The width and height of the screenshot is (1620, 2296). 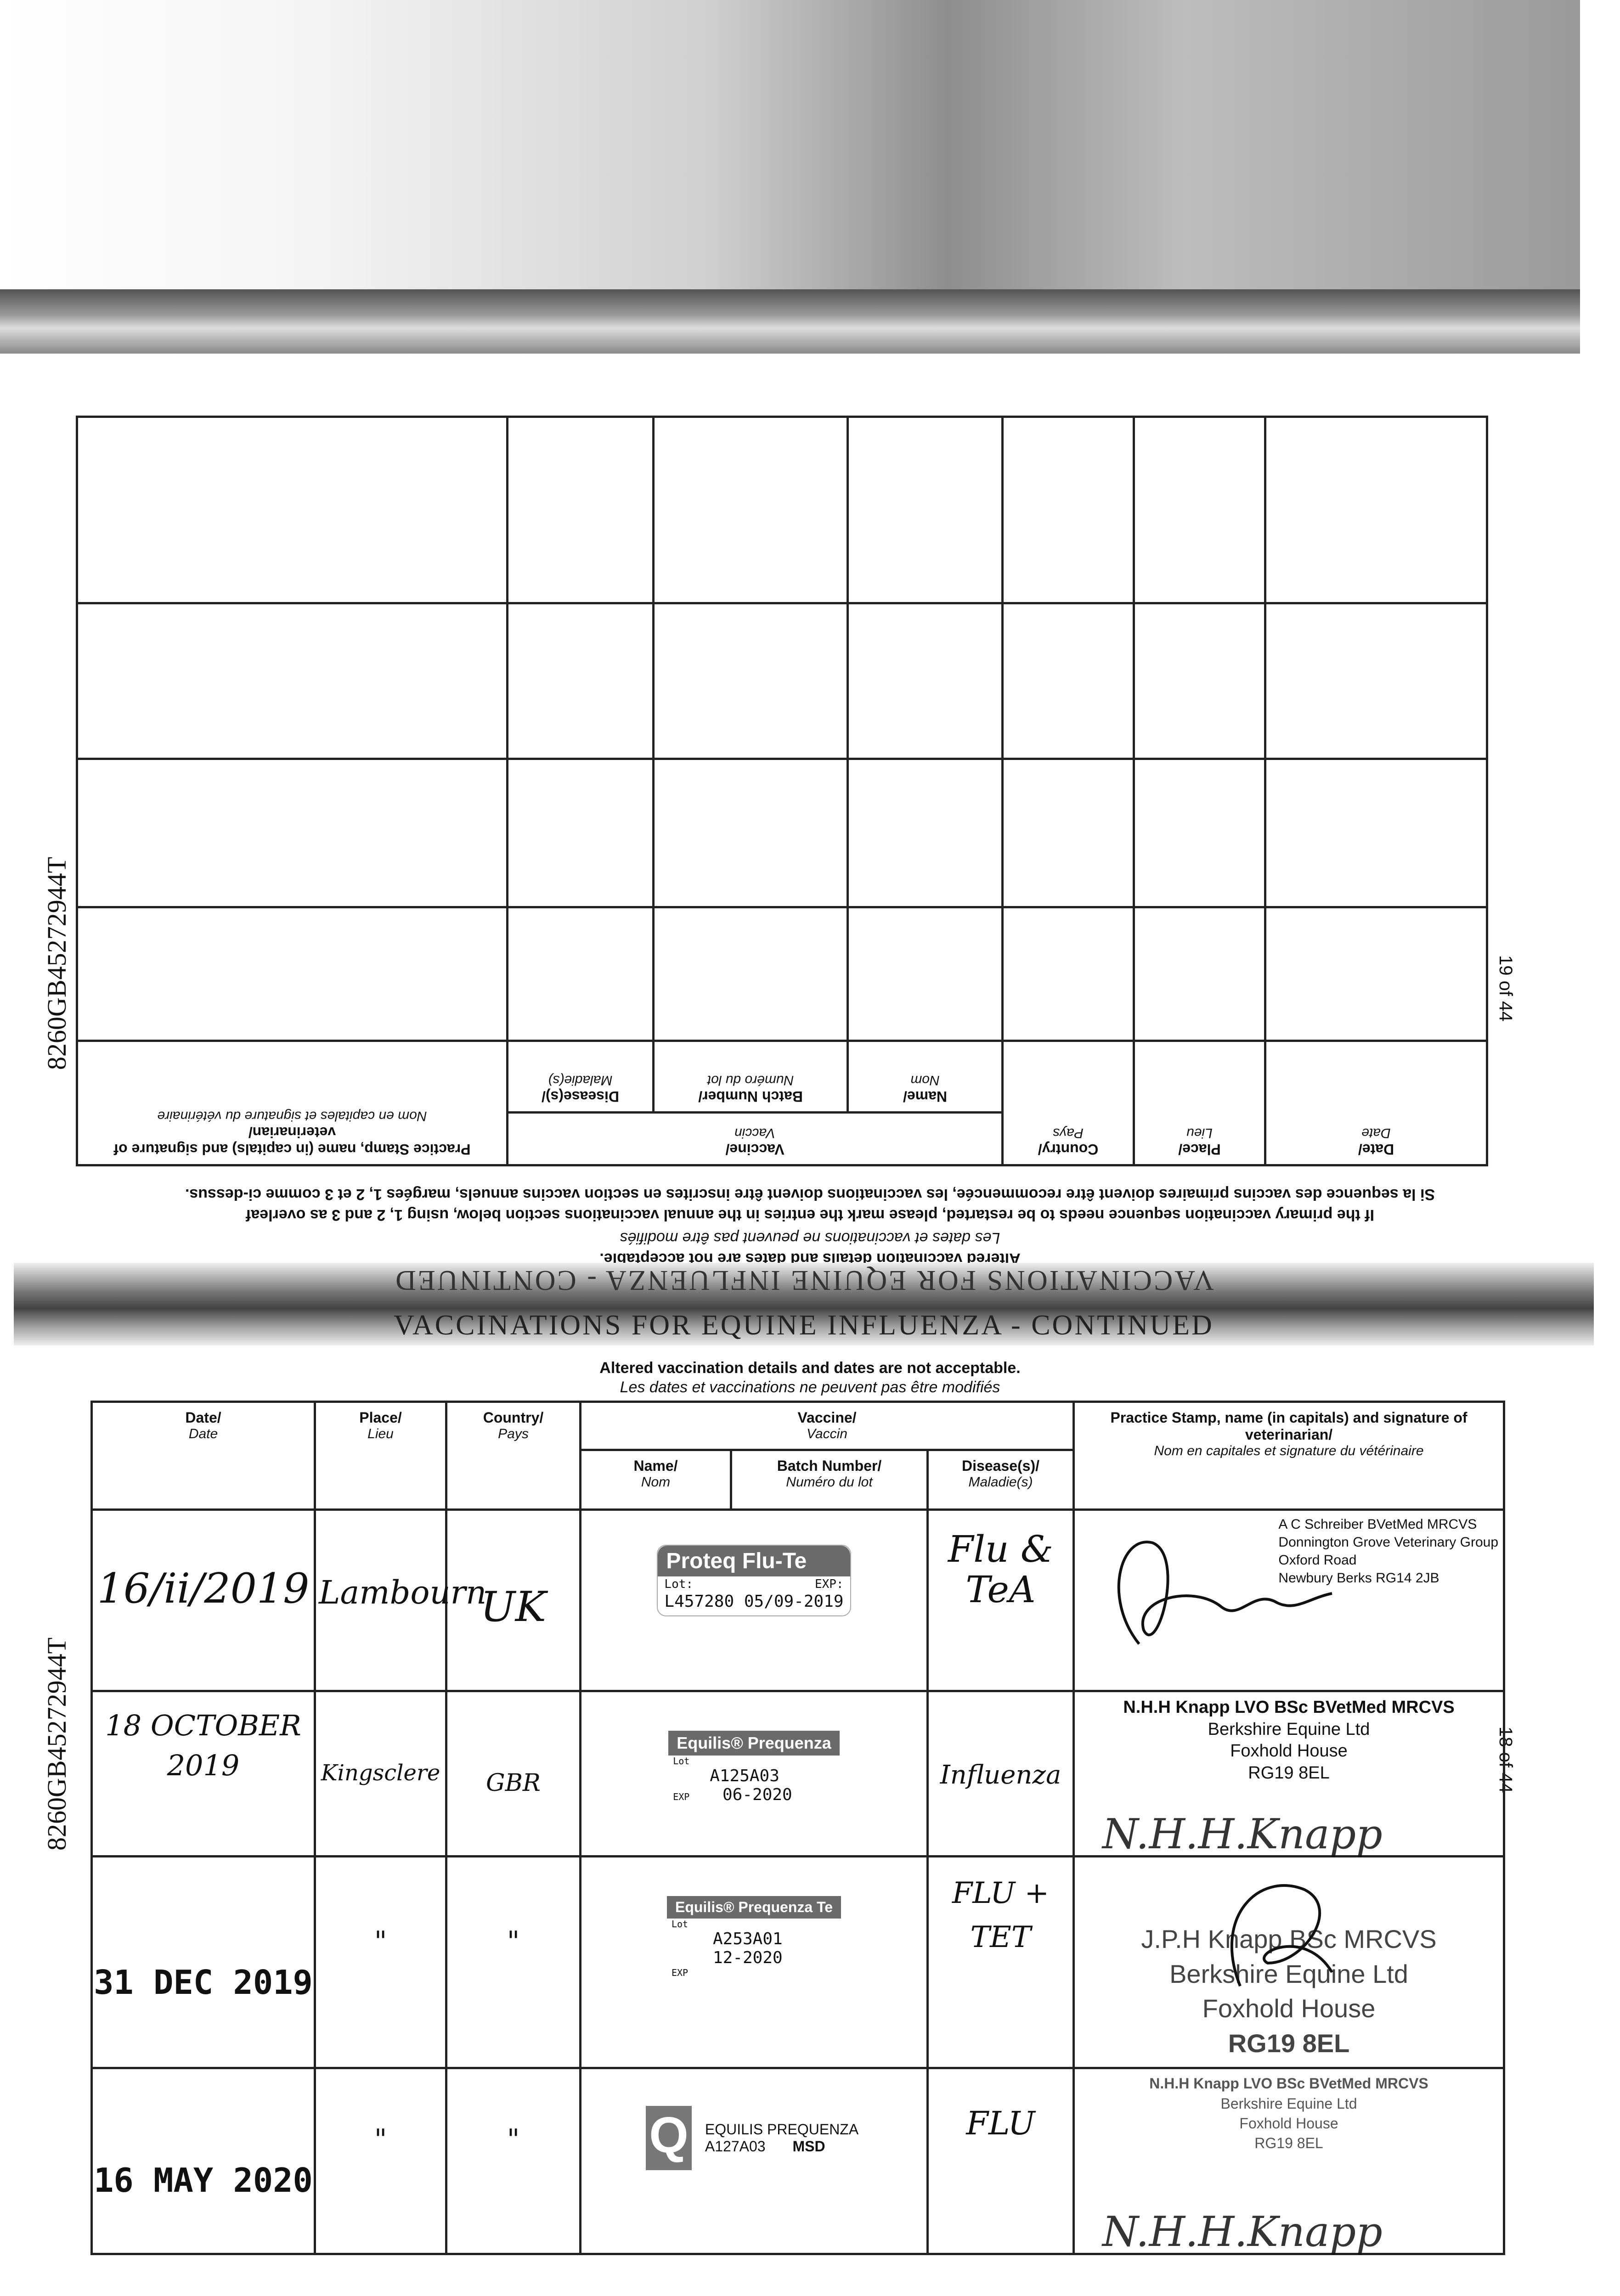 What do you see at coordinates (1506, 989) in the screenshot?
I see `page-number-upper: 19 of 44` at bounding box center [1506, 989].